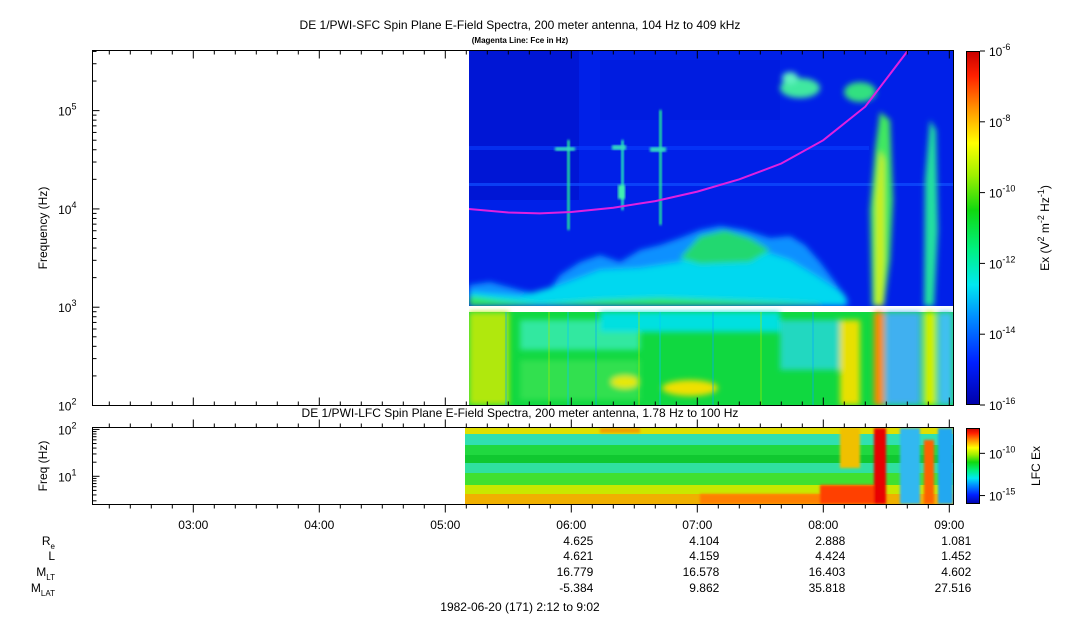  I want to click on x-tick-label: 04:00, so click(319, 525).